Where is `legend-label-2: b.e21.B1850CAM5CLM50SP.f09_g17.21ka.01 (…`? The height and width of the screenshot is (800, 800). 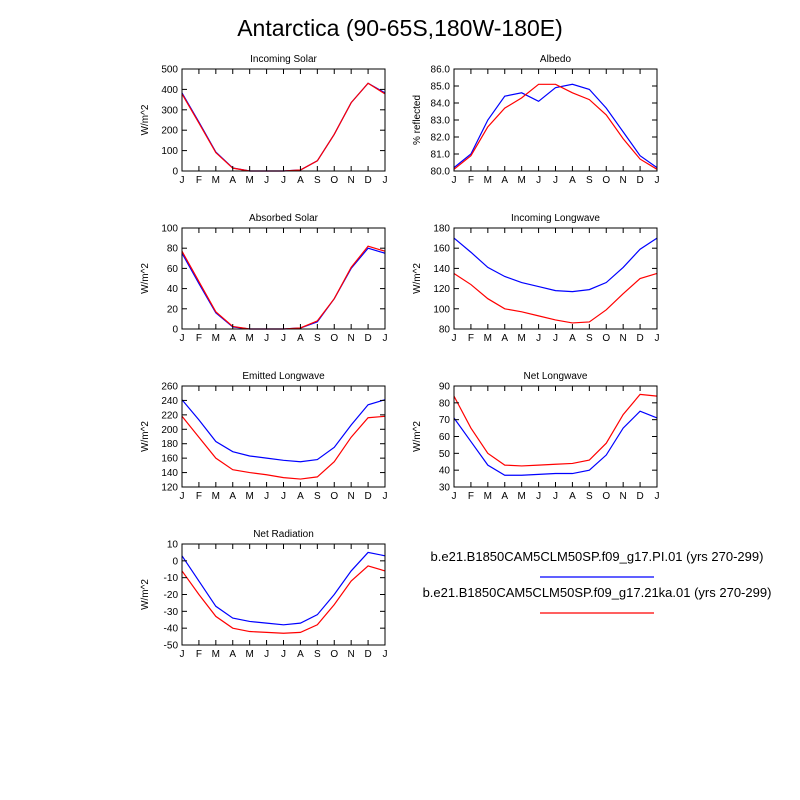
legend-label-2: b.e21.B1850CAM5CLM50SP.f09_g17.21ka.01 (… is located at coordinates (597, 592).